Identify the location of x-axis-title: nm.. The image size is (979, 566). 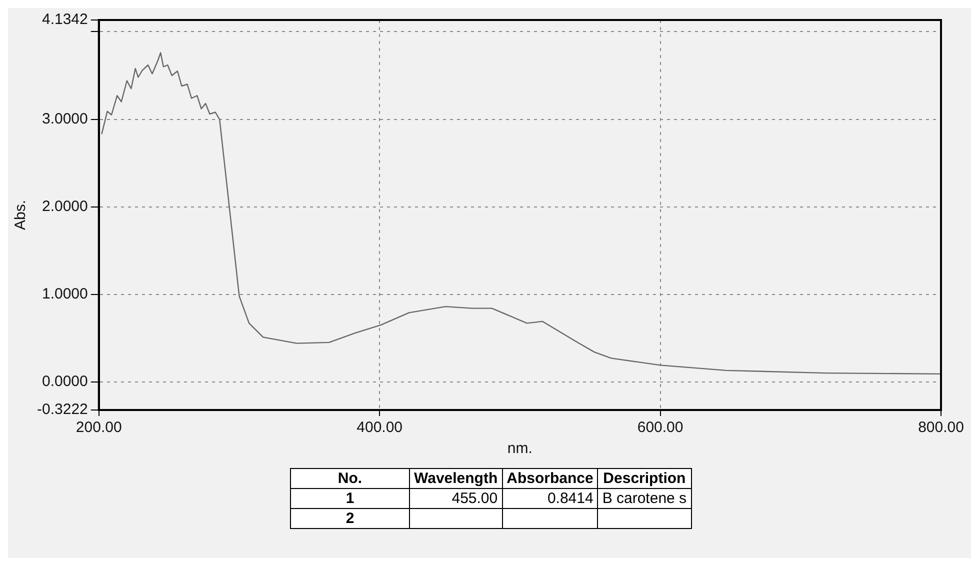
(519, 449).